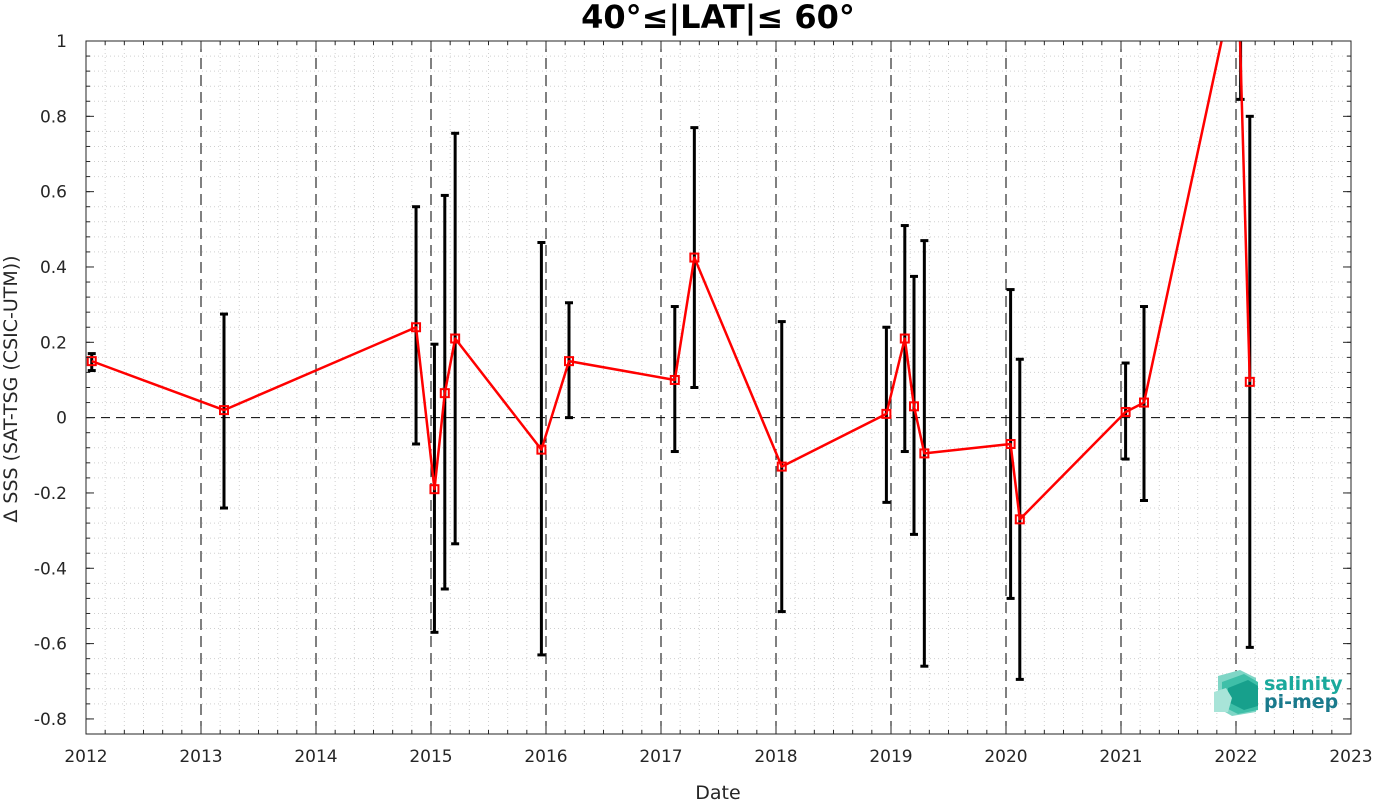 Image resolution: width=1375 pixels, height=801 pixels. Describe the element at coordinates (50, 645) in the screenshot. I see `y-tick-label: -0.6` at that location.